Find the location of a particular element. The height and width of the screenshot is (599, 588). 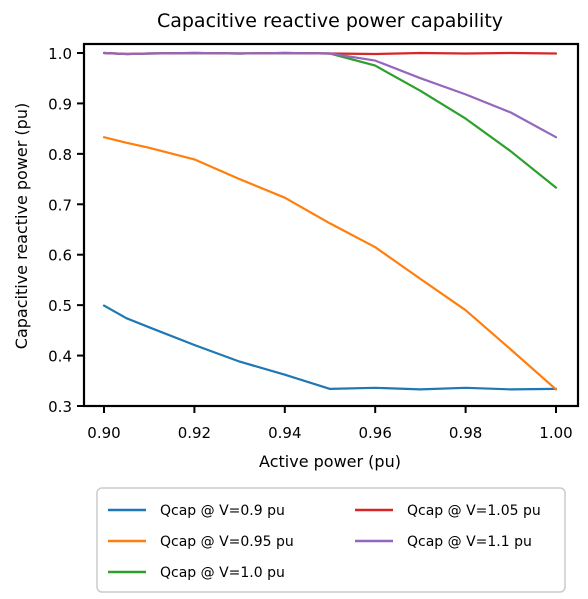

x-axis: 0.90 0.92 0.94 0.96 0.98 1.00 is located at coordinates (330, 424).